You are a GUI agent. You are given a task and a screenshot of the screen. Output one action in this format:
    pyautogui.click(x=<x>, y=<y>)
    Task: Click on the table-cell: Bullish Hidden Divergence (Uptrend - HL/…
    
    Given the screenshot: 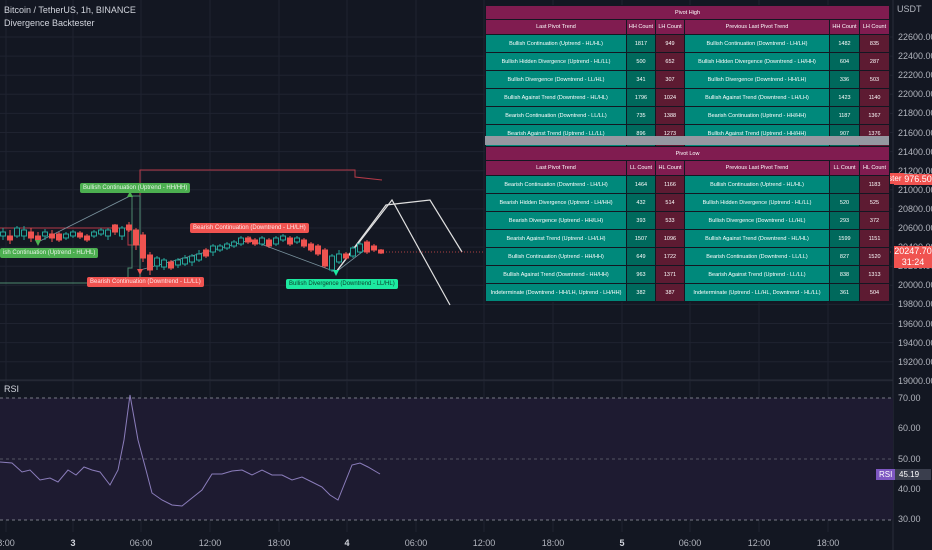 What is the action you would take?
    pyautogui.click(x=757, y=202)
    